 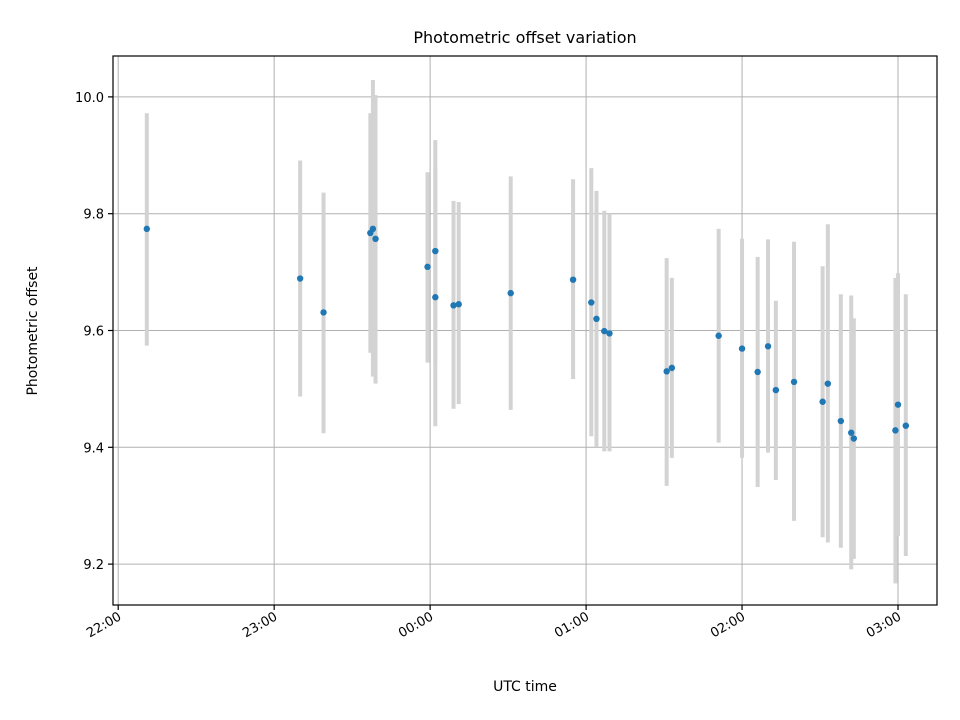 I want to click on x-tick-label: 23:00, so click(x=260, y=625).